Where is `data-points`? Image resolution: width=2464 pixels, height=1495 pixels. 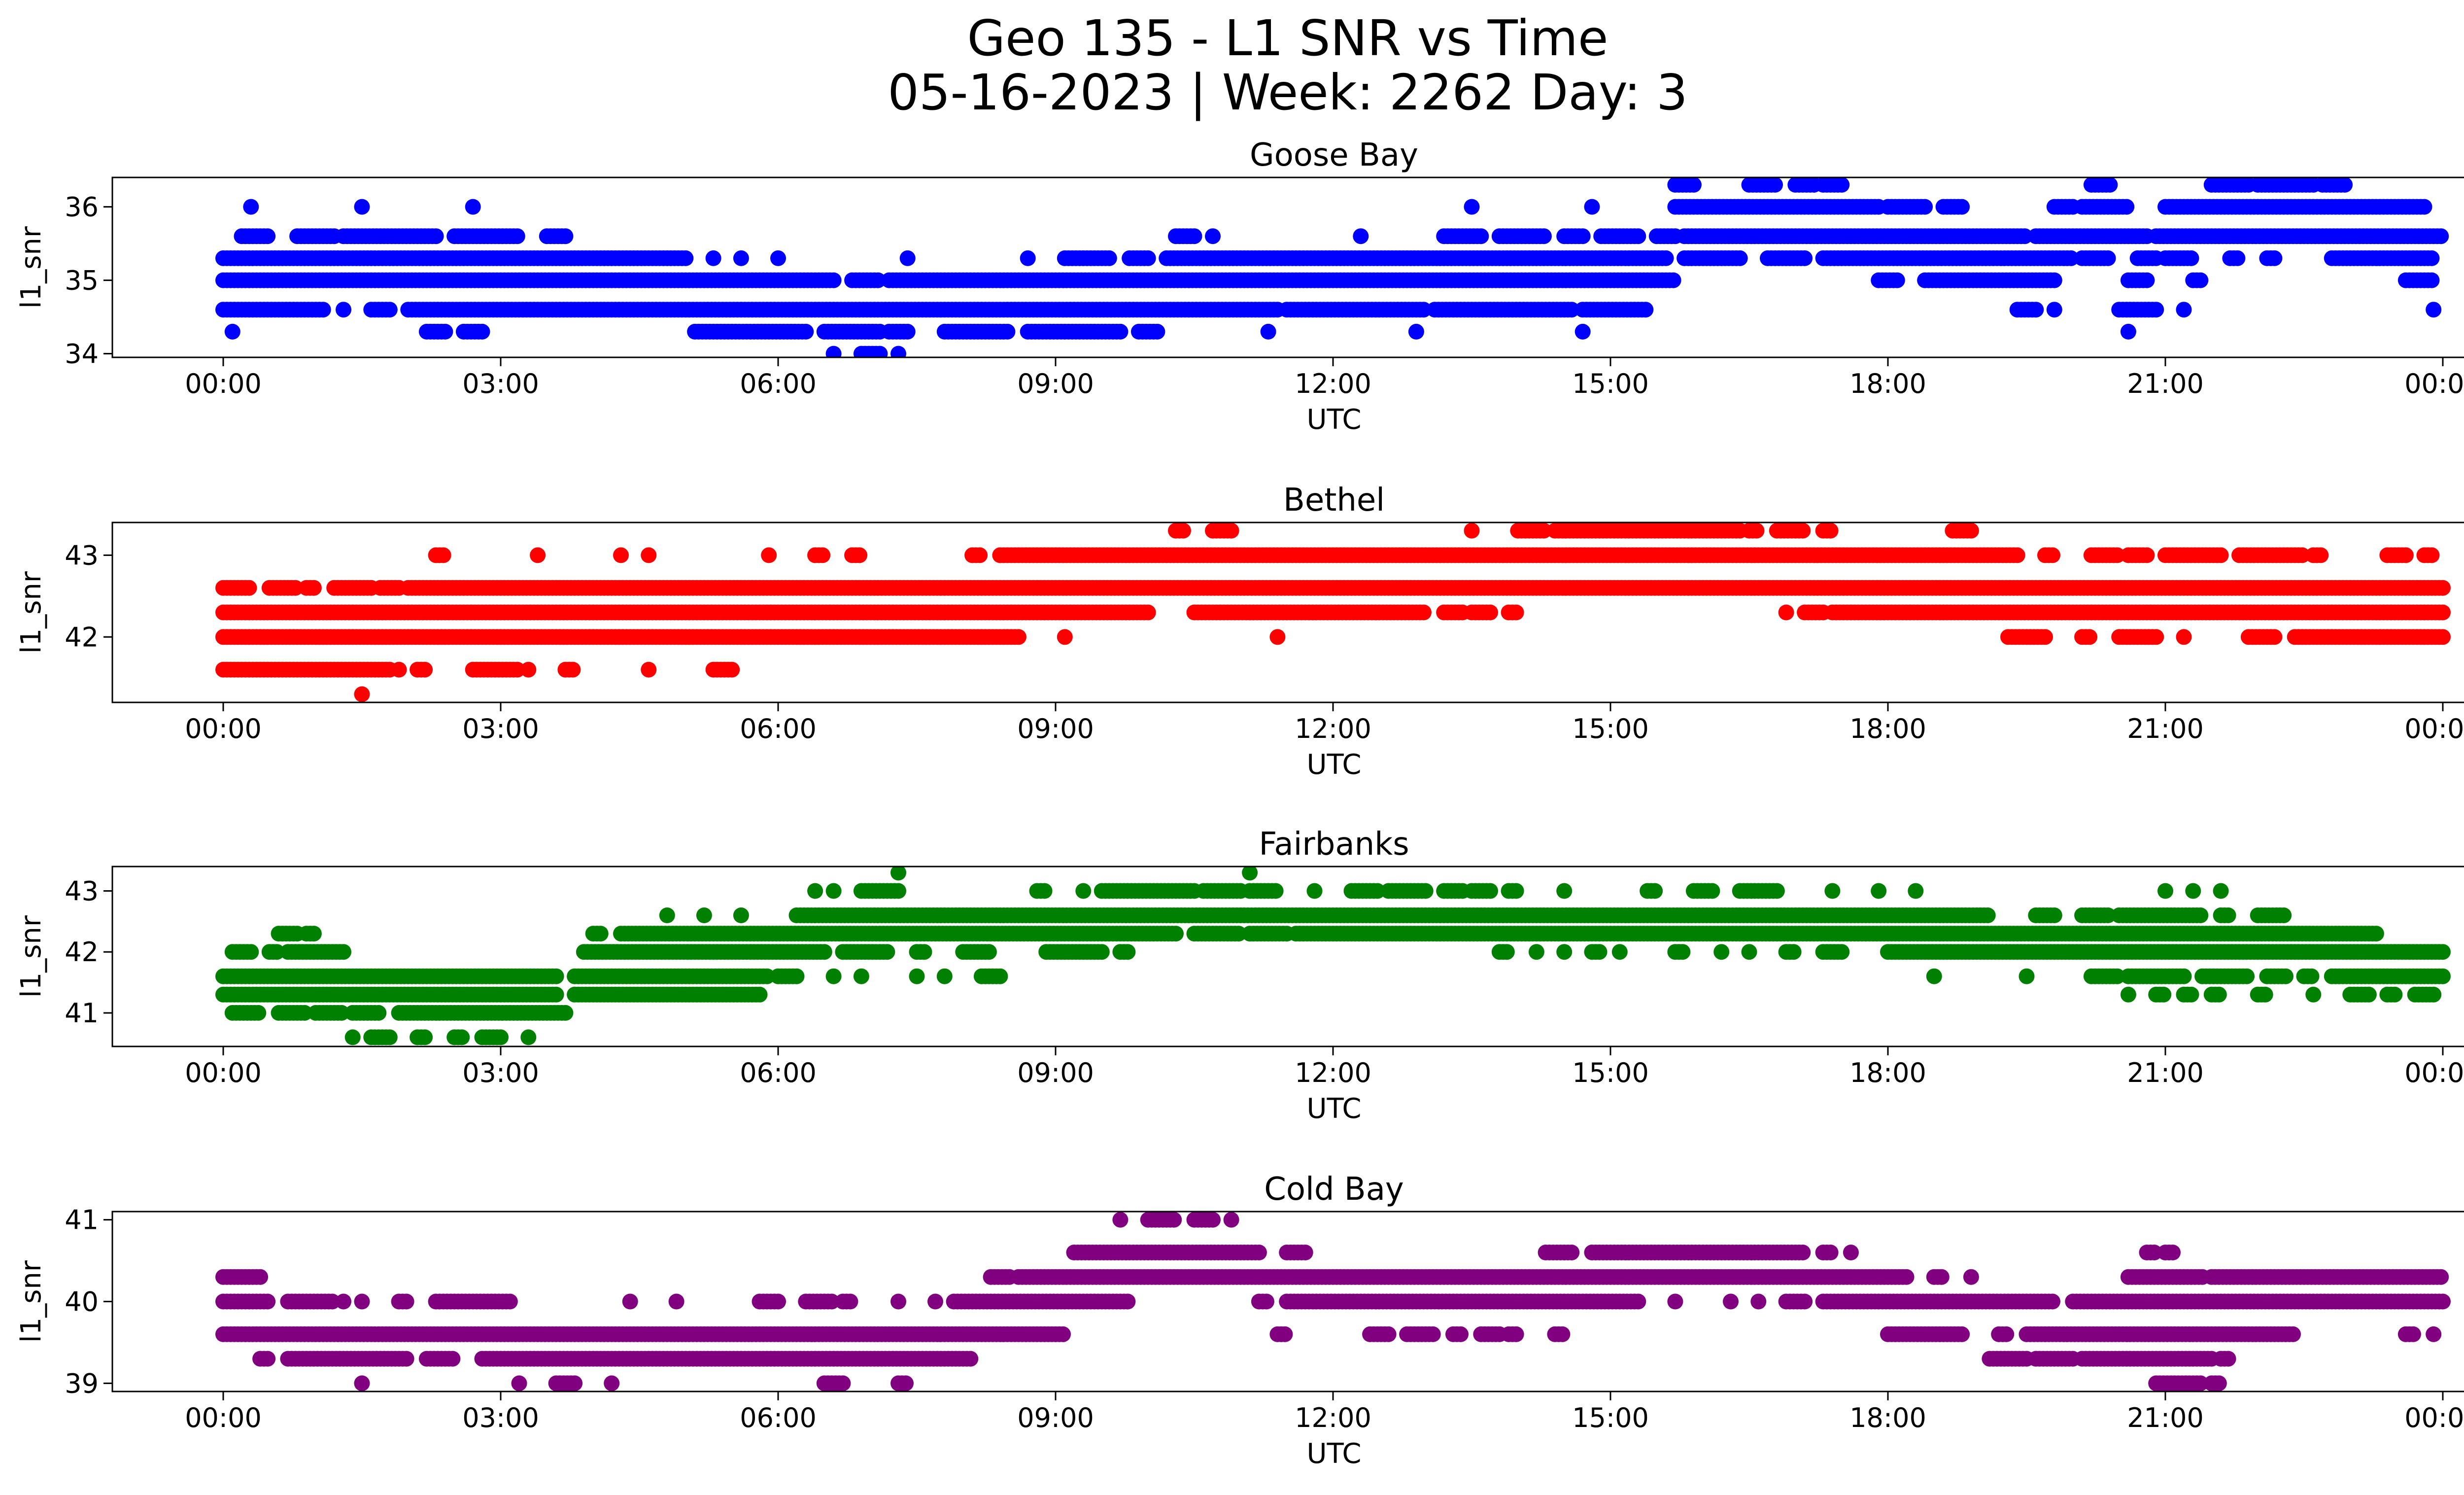 data-points is located at coordinates (1332, 267).